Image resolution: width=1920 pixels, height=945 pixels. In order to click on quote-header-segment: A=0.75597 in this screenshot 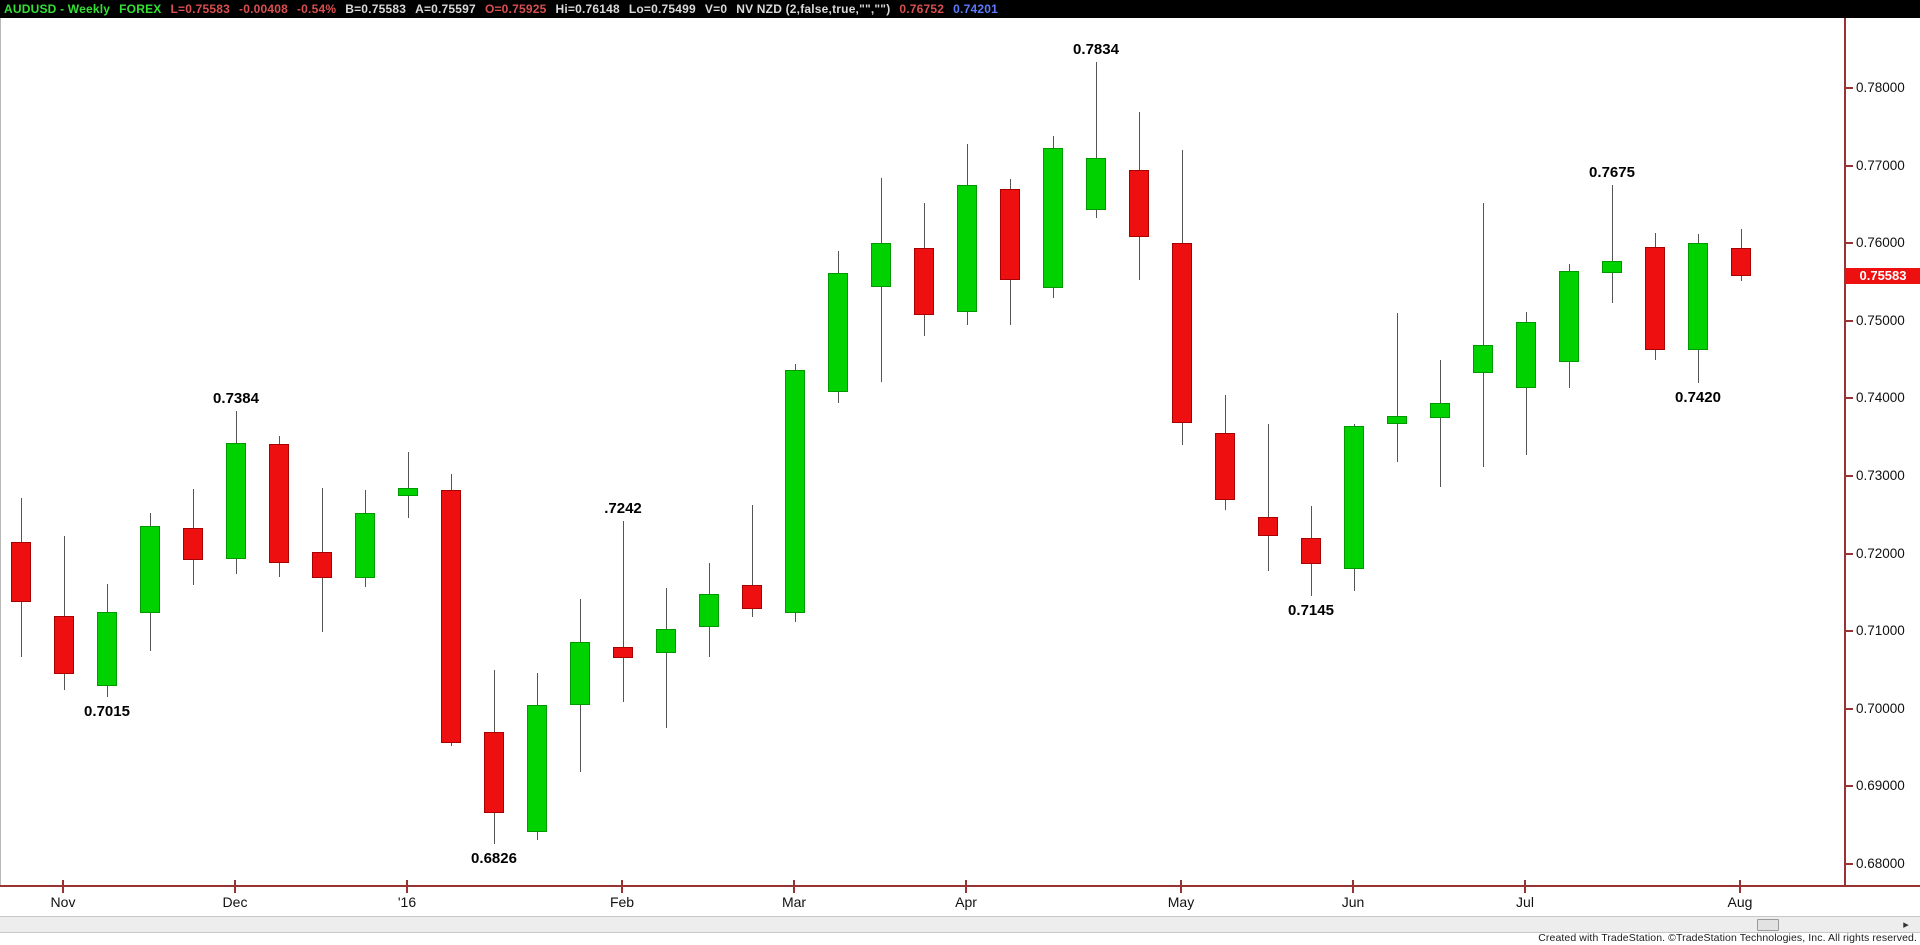, I will do `click(445, 9)`.